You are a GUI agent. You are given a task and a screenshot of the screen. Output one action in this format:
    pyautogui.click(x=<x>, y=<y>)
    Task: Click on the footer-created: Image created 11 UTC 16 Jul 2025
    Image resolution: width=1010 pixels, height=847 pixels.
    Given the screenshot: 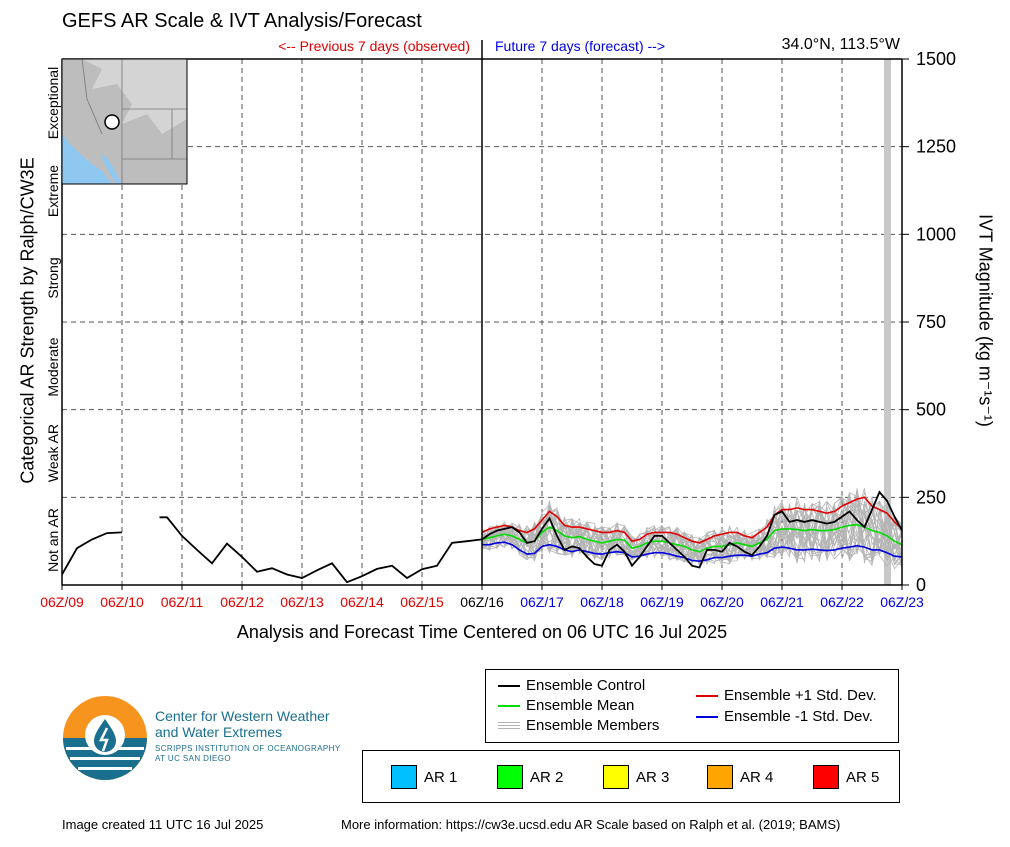 What is the action you would take?
    pyautogui.click(x=163, y=824)
    